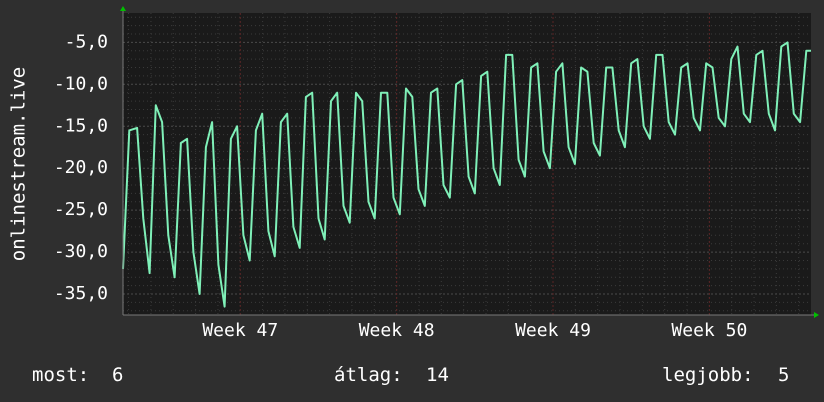 The width and height of the screenshot is (824, 402). Describe the element at coordinates (81, 83) in the screenshot. I see `y-tick-label: -10,0` at that location.